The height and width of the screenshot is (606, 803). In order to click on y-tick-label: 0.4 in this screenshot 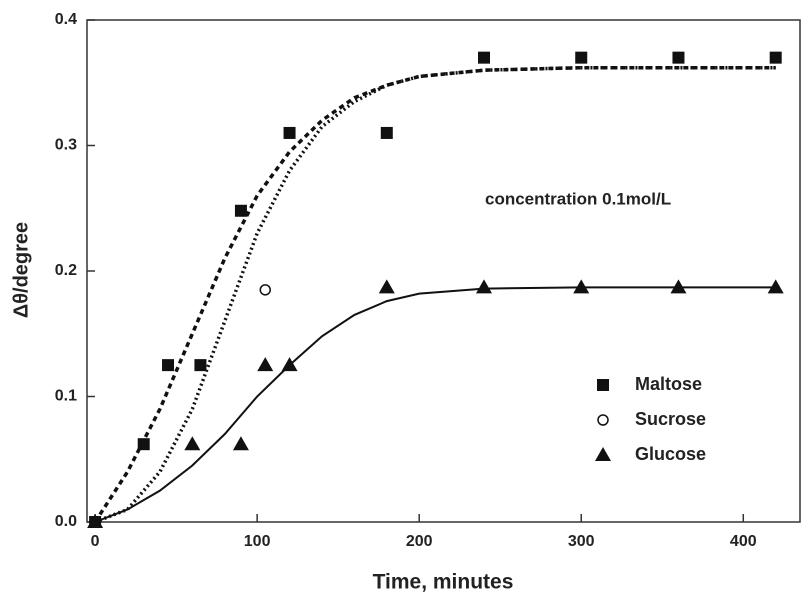, I will do `click(66, 19)`.